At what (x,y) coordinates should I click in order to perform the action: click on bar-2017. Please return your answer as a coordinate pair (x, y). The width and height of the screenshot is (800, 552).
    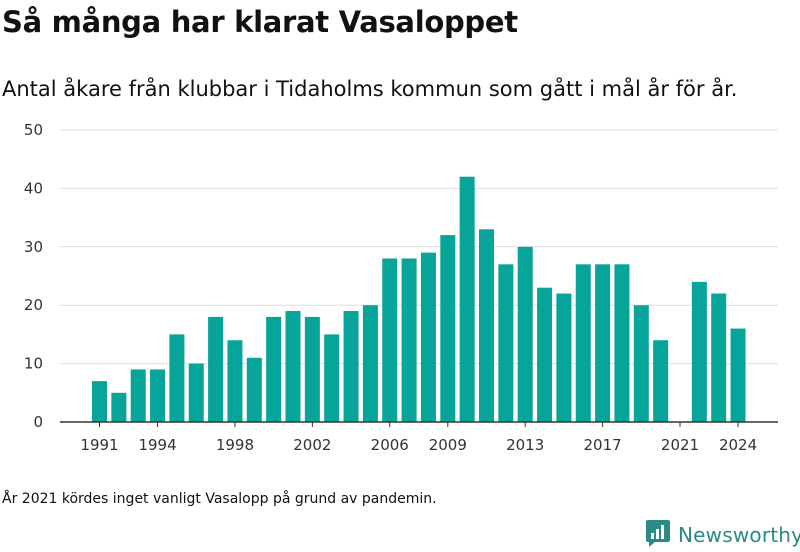
    Looking at the image, I should click on (603, 343).